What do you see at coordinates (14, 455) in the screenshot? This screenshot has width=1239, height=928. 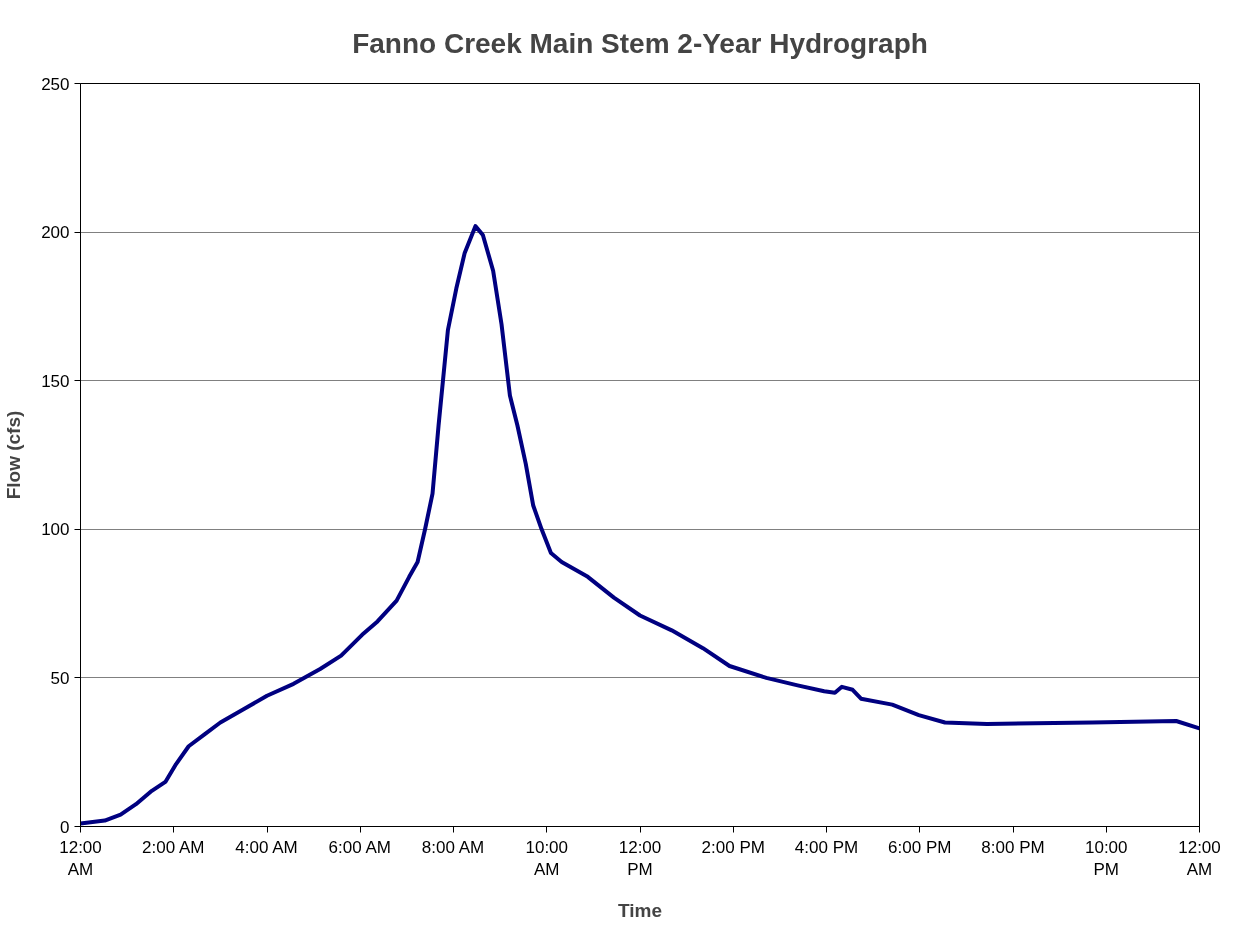 I see `y-axis-title: Flow (cfs)` at bounding box center [14, 455].